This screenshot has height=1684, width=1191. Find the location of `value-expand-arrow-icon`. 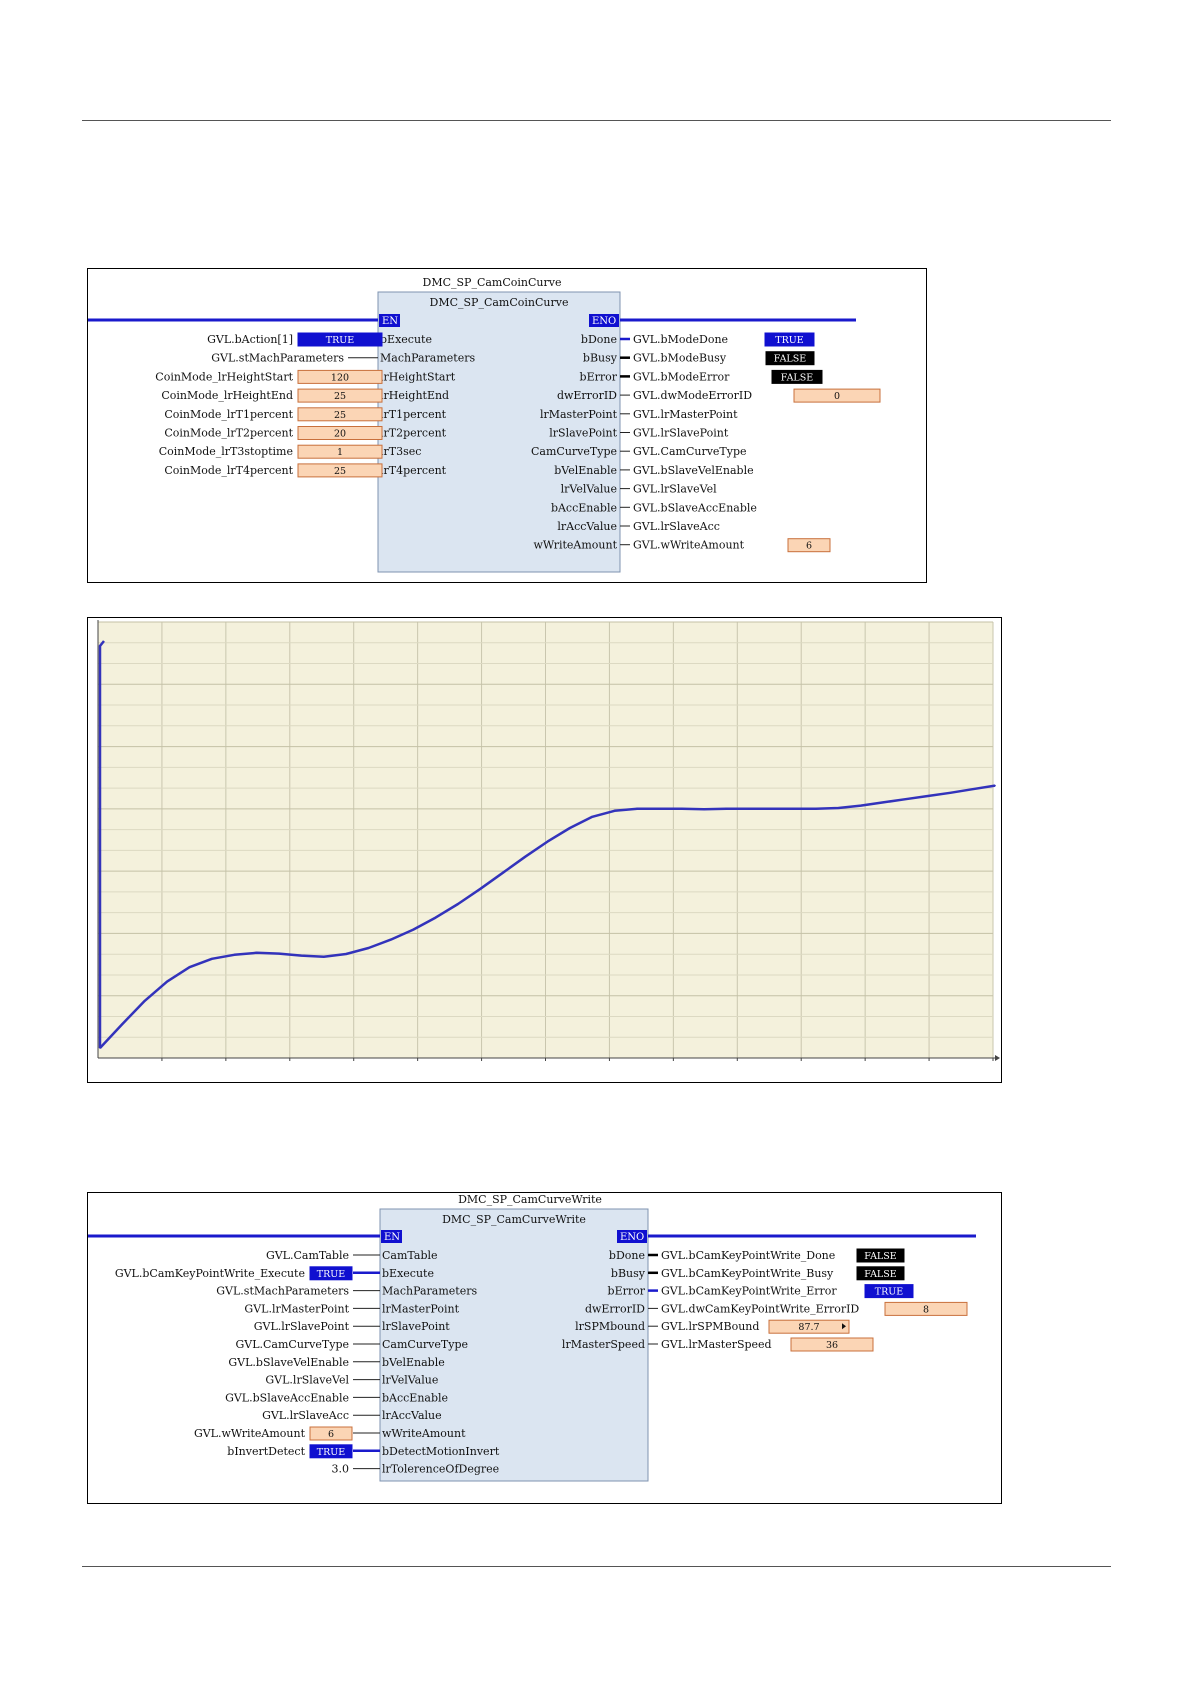

value-expand-arrow-icon is located at coordinates (844, 1326).